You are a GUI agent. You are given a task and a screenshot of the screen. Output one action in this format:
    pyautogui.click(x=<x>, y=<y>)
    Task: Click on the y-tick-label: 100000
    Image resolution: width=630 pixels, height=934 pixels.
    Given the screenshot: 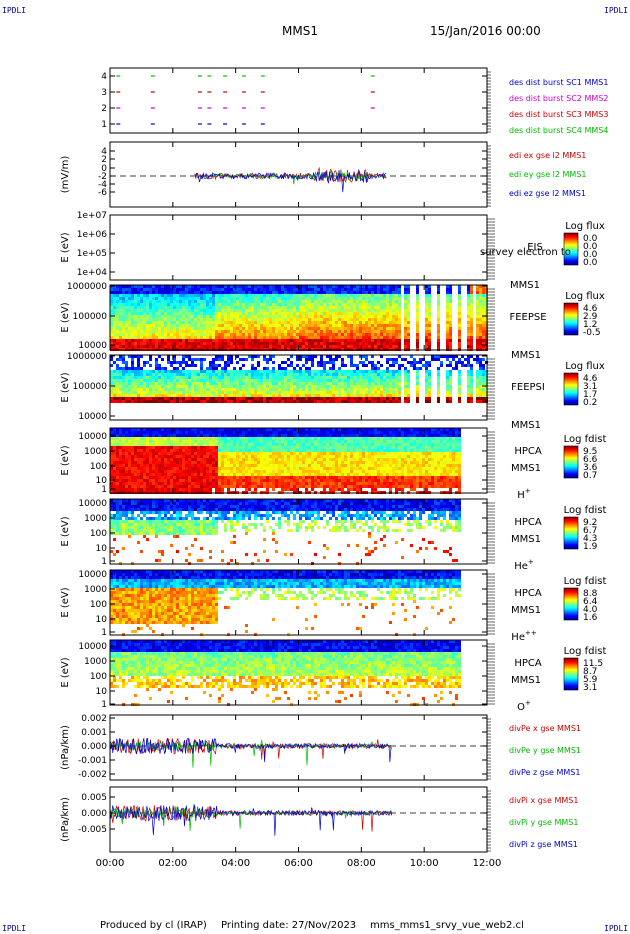 What is the action you would take?
    pyautogui.click(x=90, y=387)
    